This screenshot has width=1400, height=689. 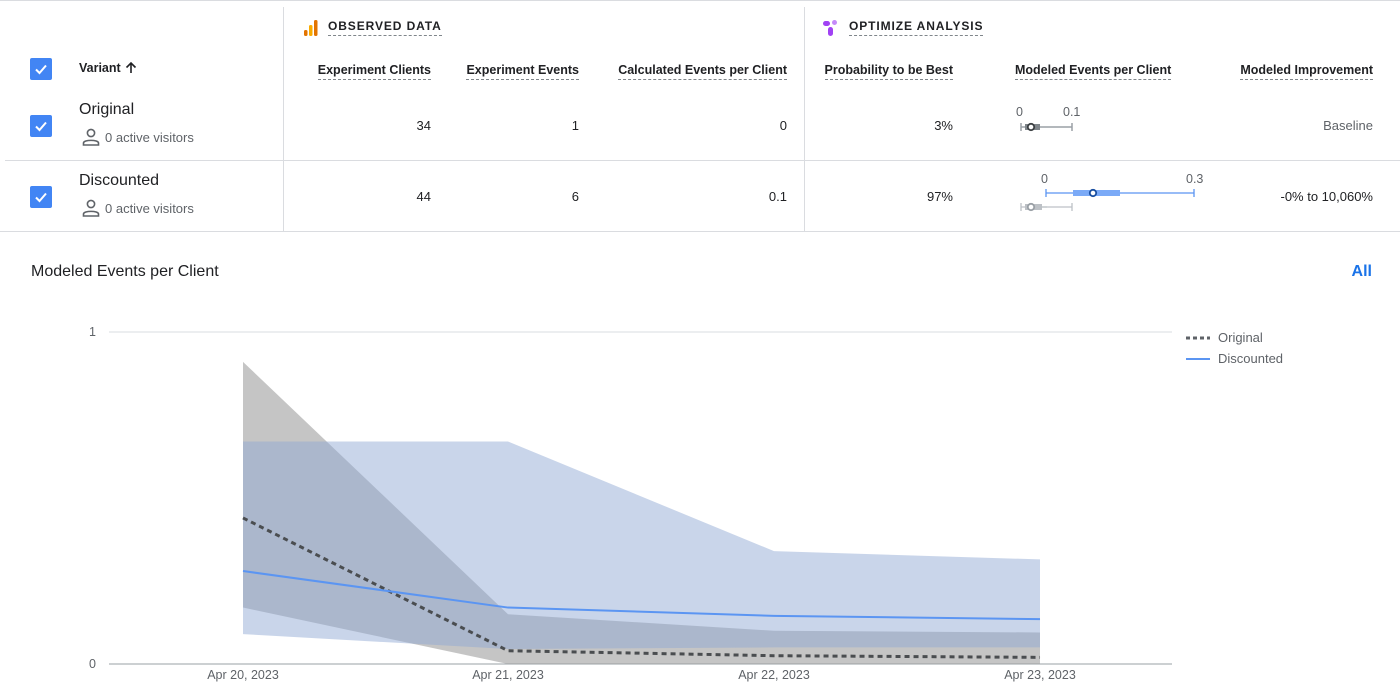 I want to click on experiment-events-value: 1, so click(x=575, y=125).